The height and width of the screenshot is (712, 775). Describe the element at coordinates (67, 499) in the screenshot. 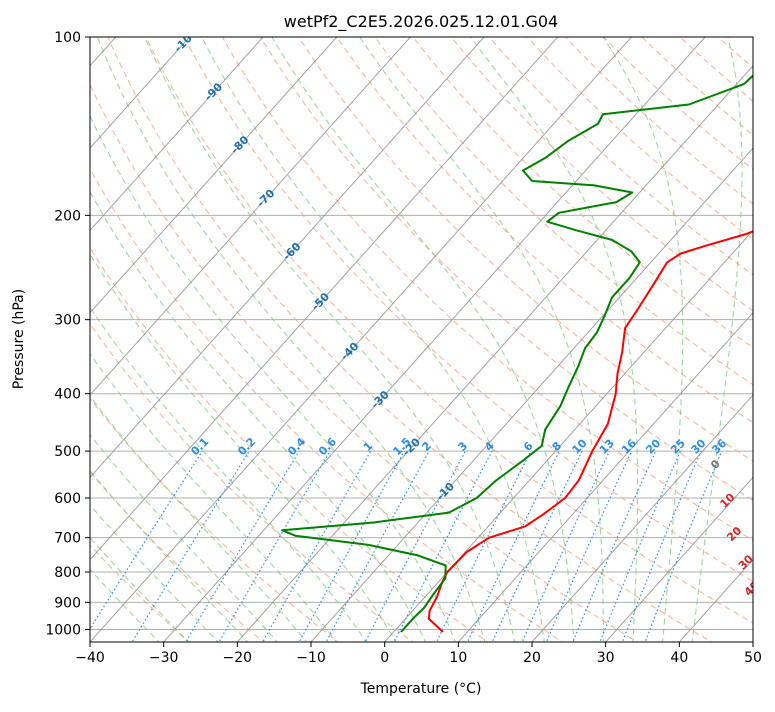

I see `y-tick-label: 600` at that location.